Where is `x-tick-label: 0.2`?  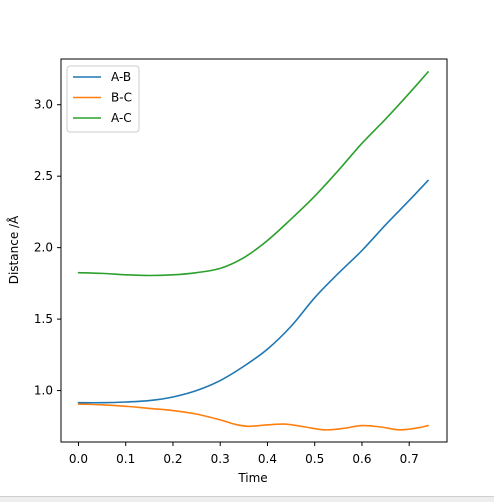
x-tick-label: 0.2 is located at coordinates (172, 459).